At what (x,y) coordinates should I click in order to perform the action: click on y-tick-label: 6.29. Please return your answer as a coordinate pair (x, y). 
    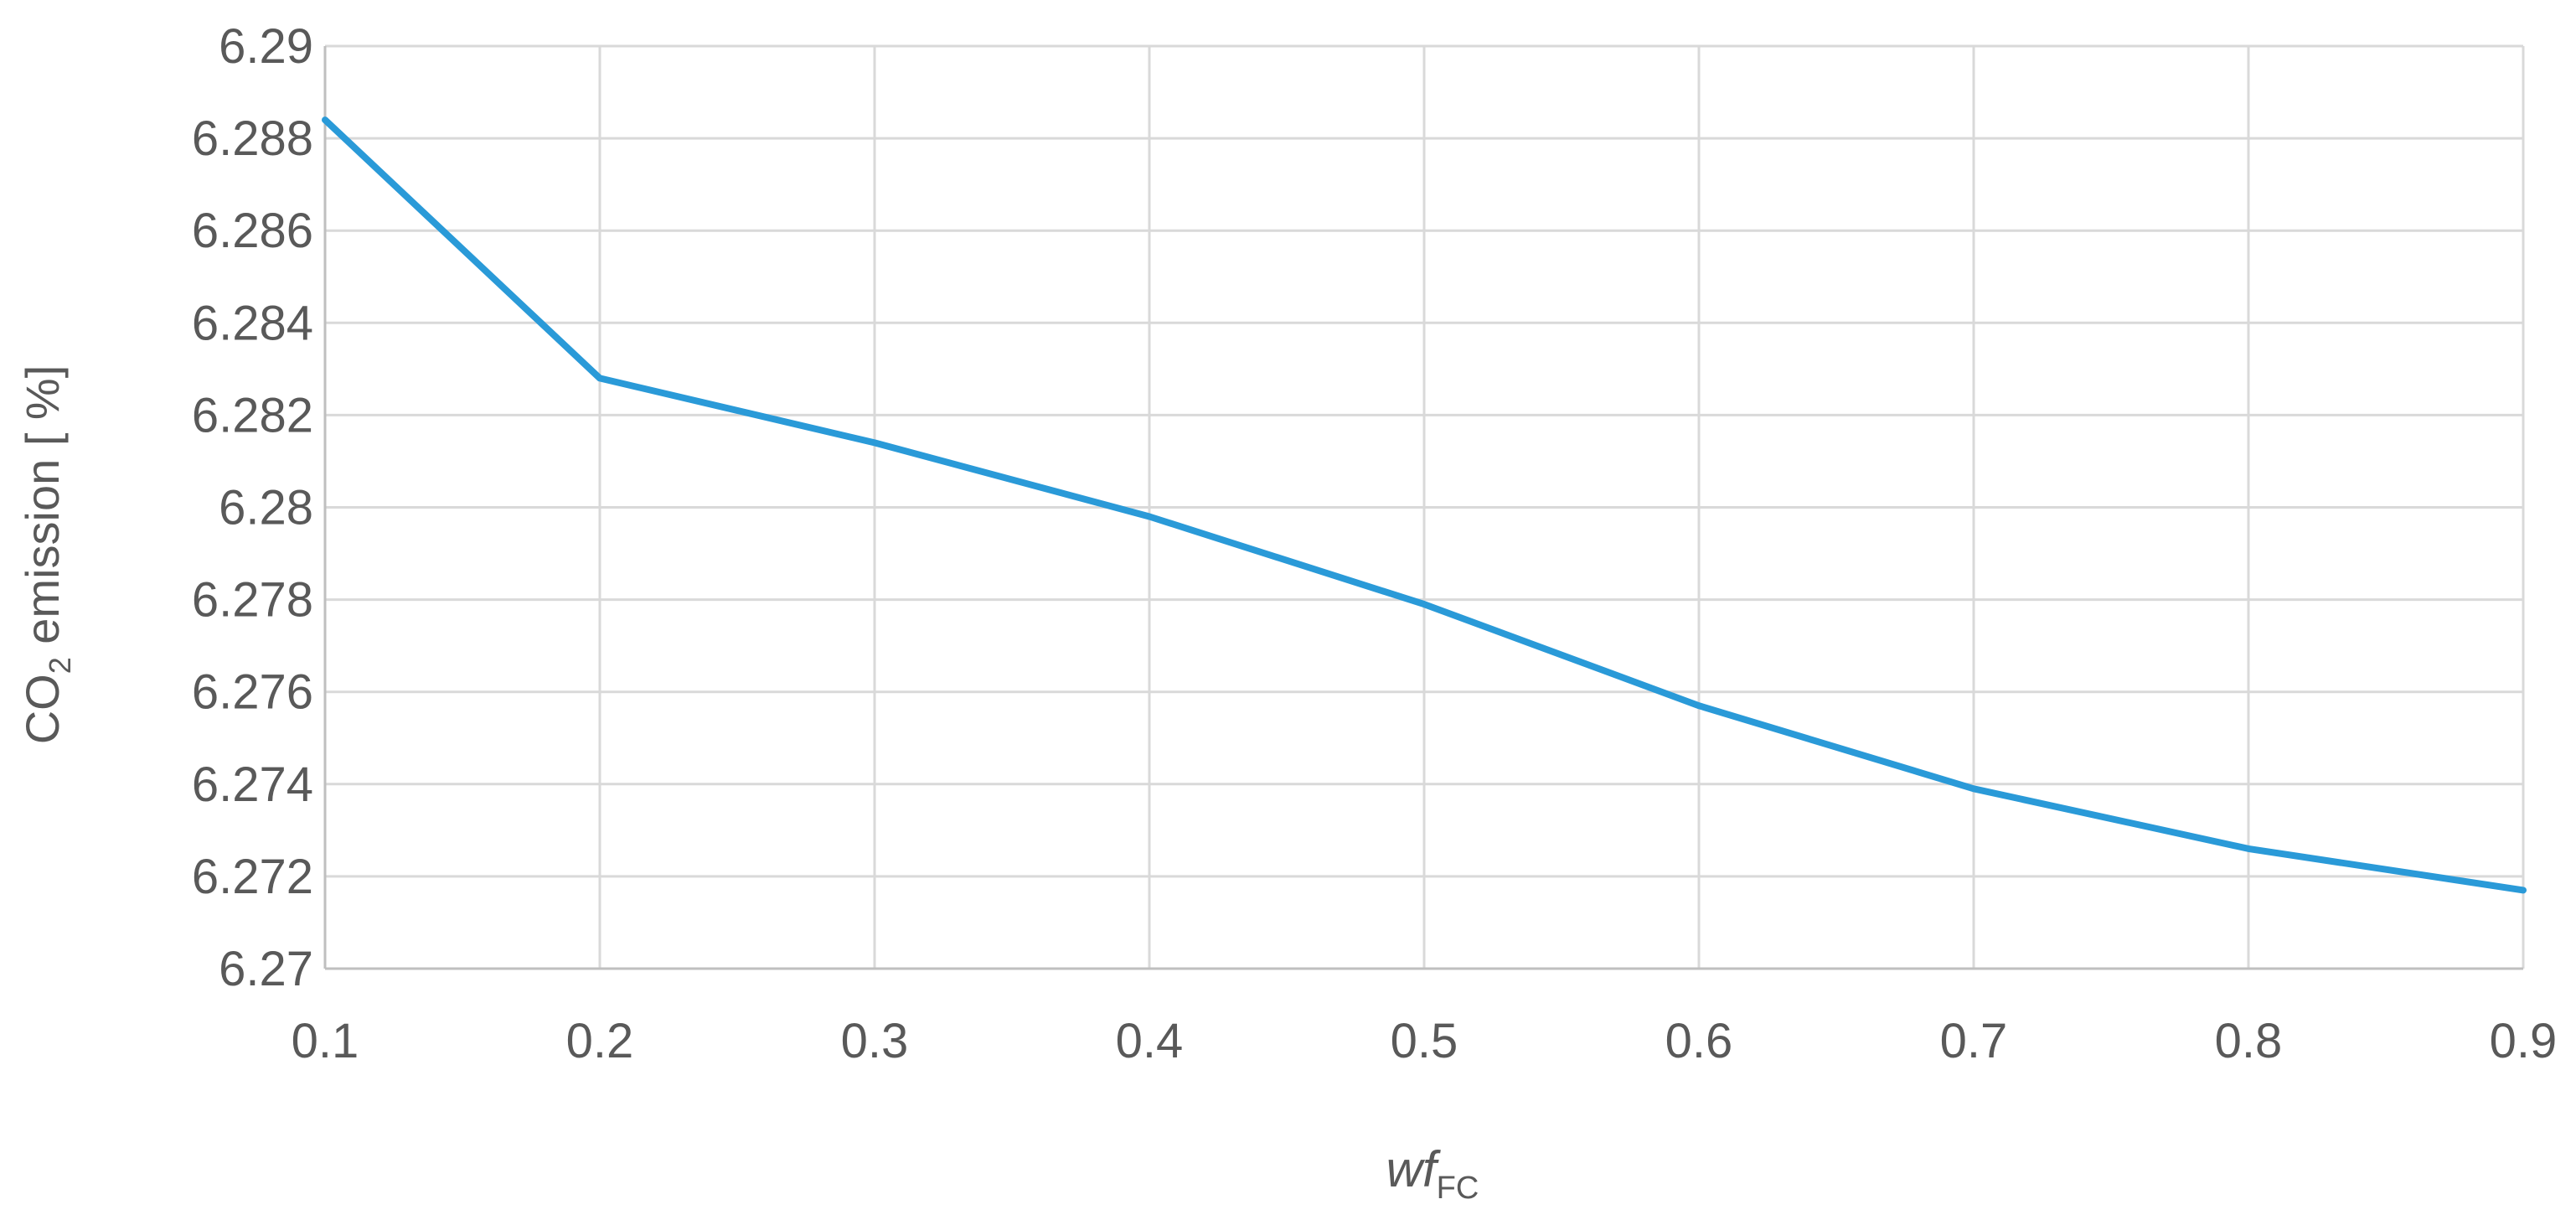
    Looking at the image, I should click on (266, 46).